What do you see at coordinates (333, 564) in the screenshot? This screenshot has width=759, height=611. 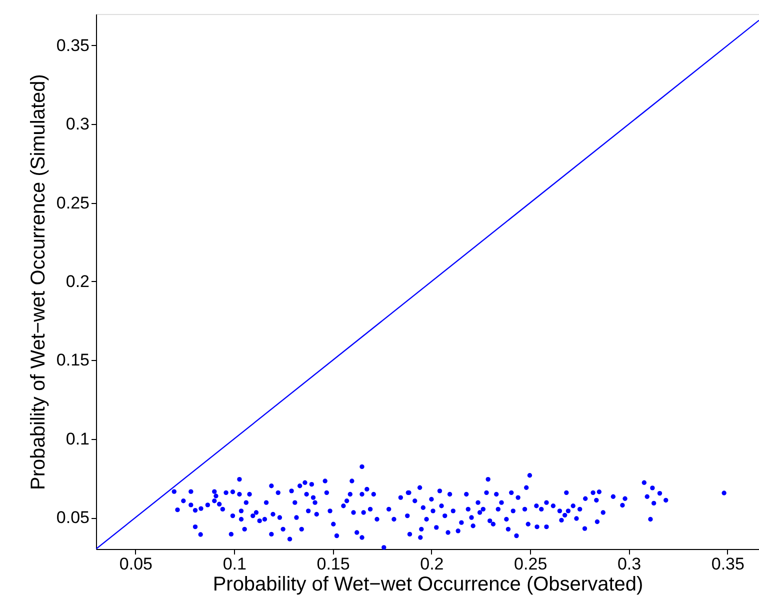 I see `x-tick-label: 0.15` at bounding box center [333, 564].